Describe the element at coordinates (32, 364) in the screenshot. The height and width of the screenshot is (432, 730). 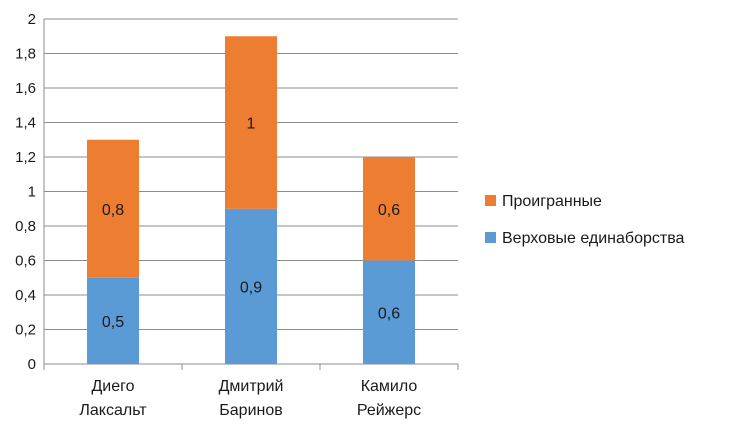
I see `y-tick-label: 0` at that location.